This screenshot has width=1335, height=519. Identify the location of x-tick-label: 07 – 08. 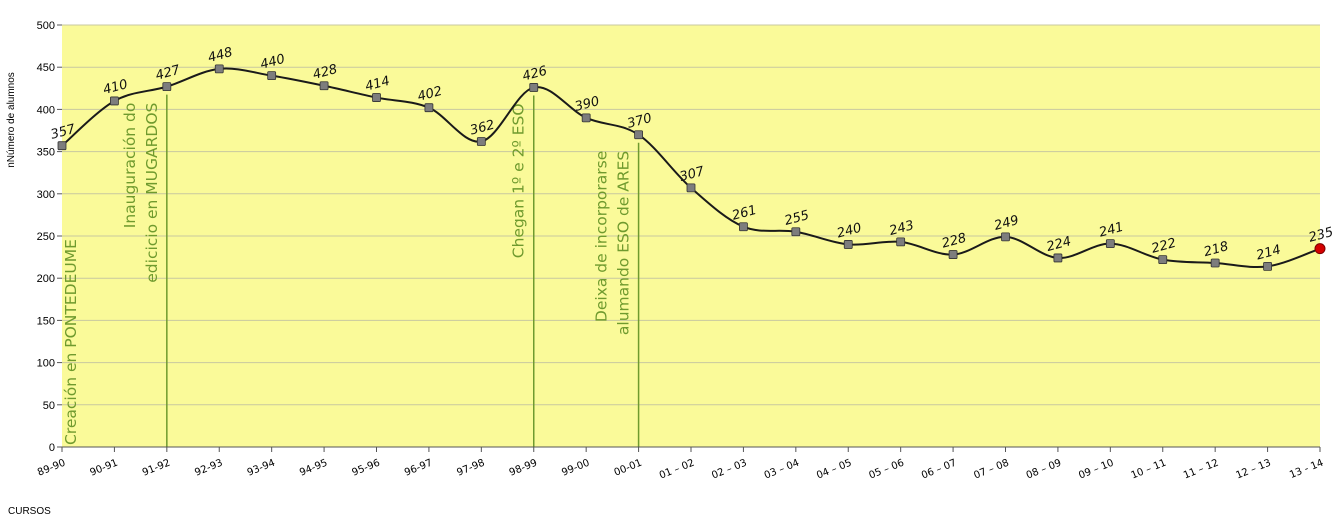
(991, 470).